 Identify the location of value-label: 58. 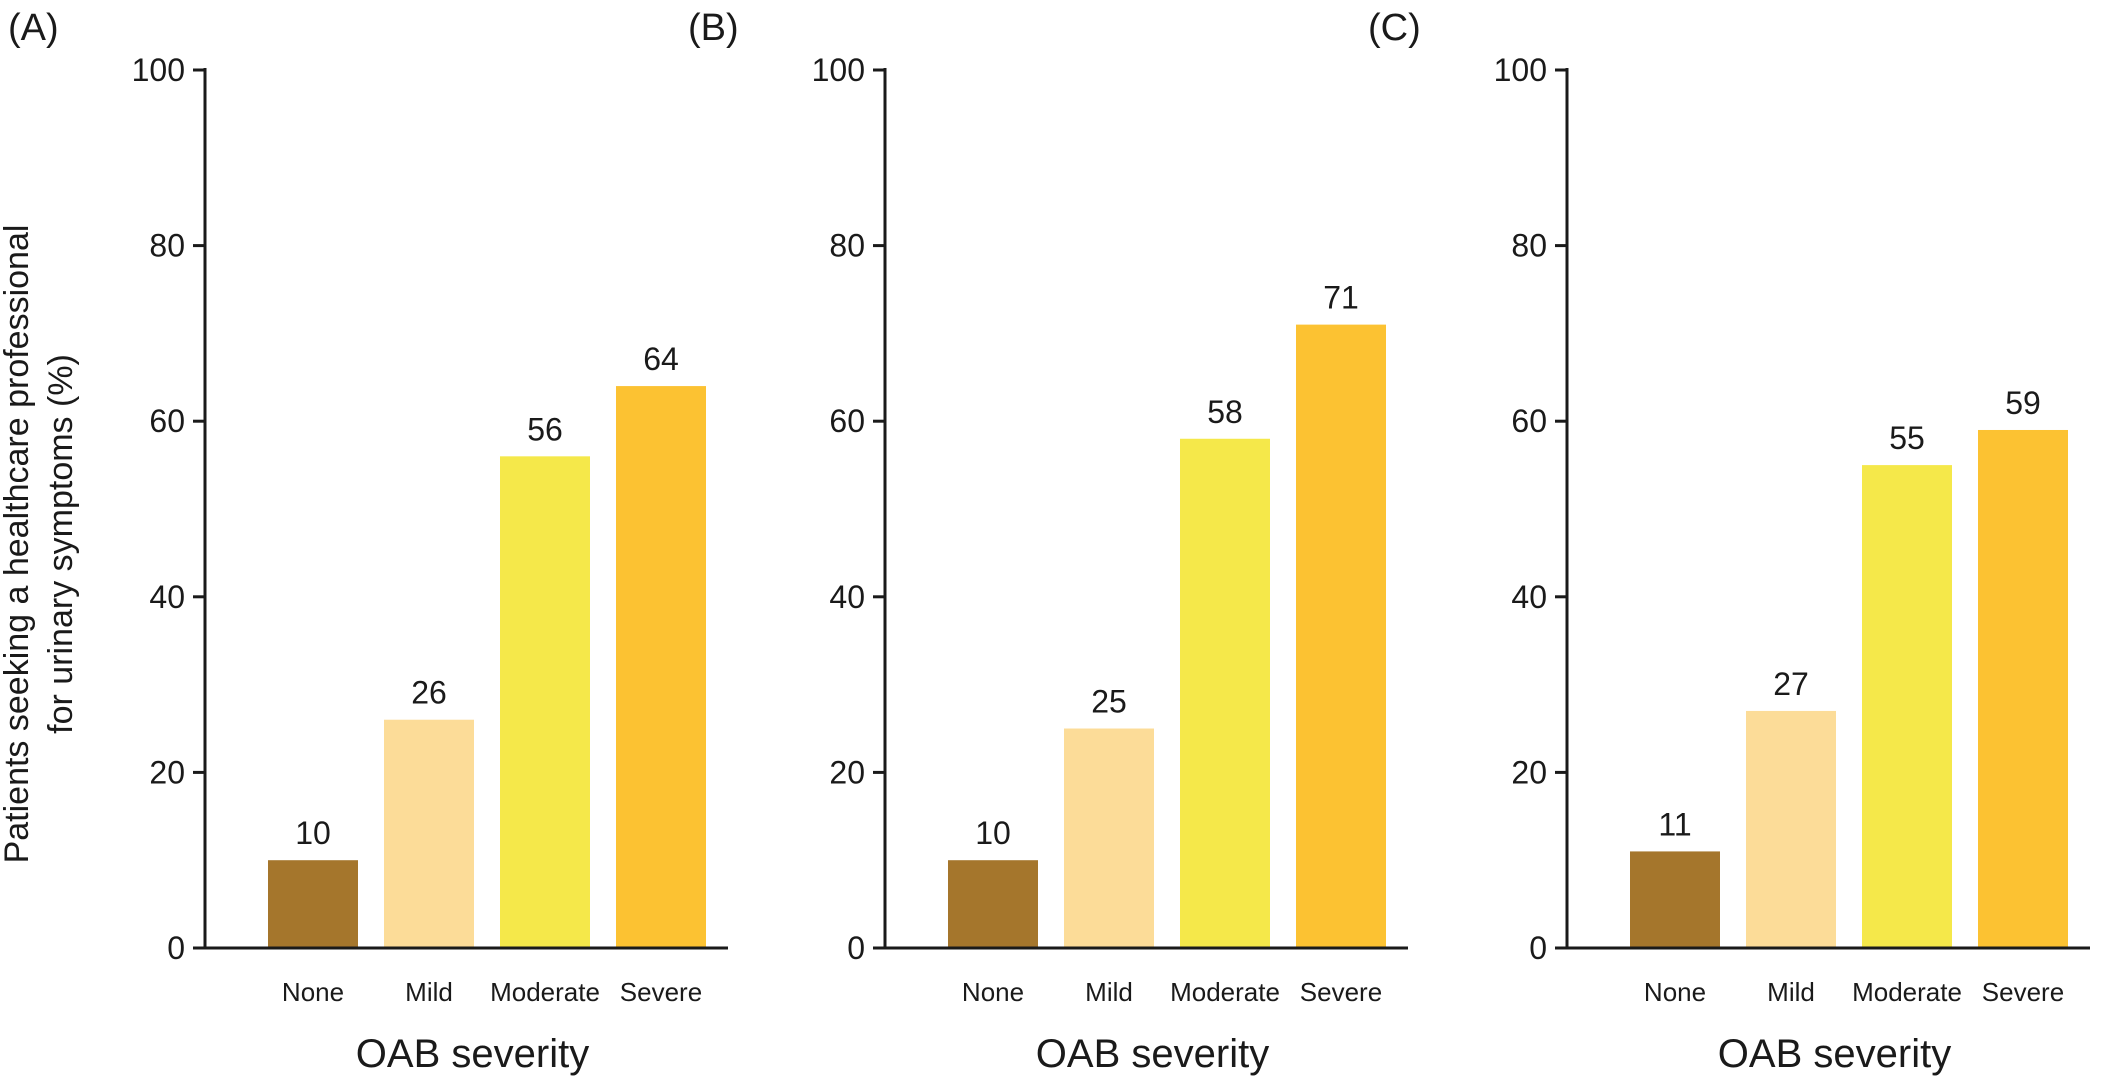
(1225, 412).